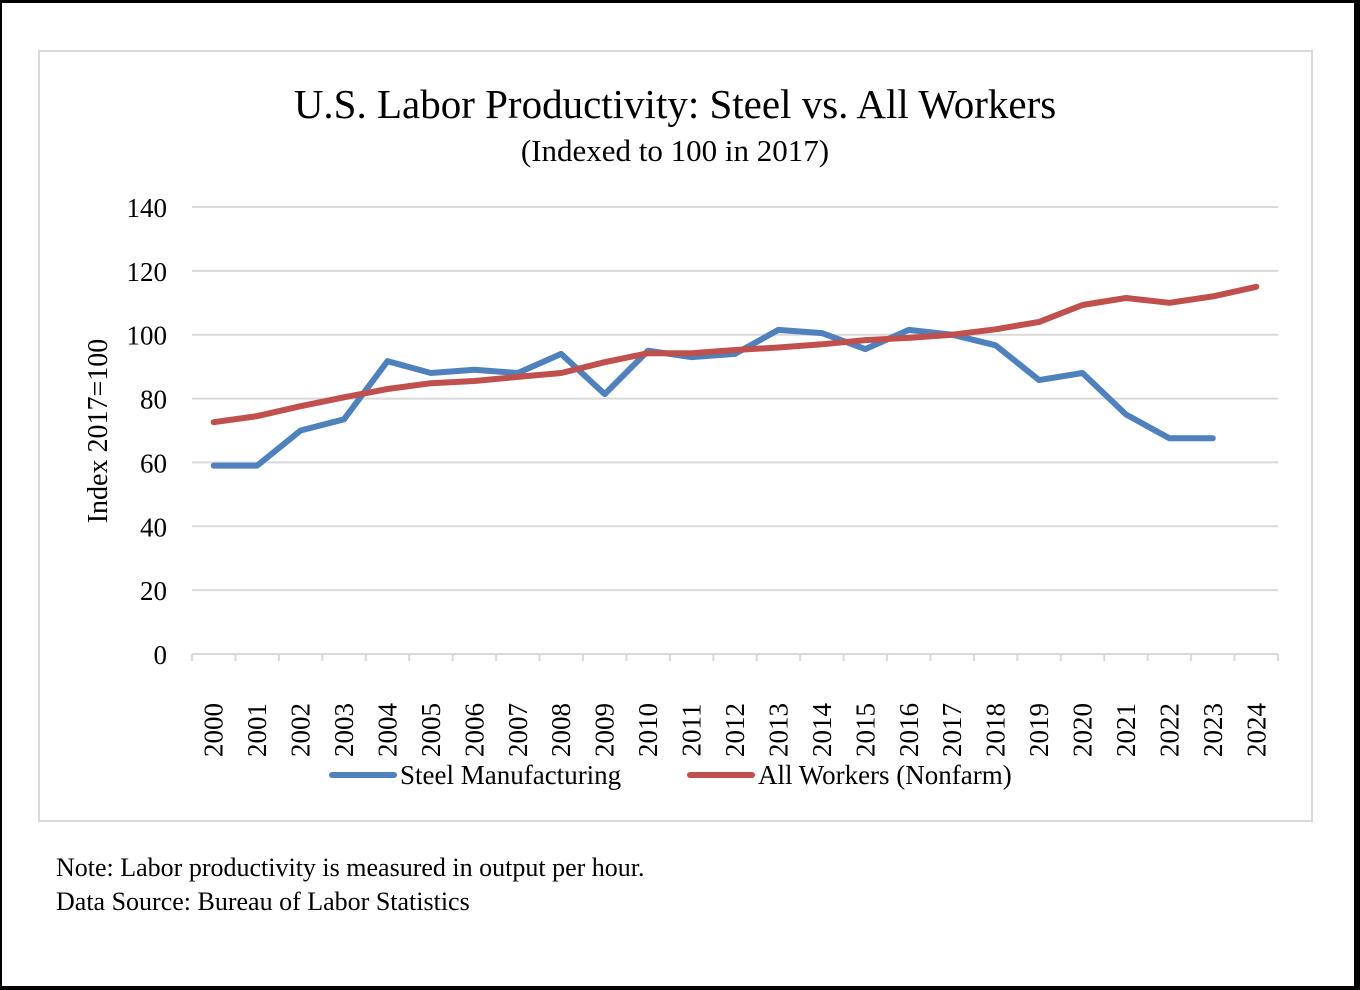  Describe the element at coordinates (822, 730) in the screenshot. I see `x-tick-label: 2014` at that location.